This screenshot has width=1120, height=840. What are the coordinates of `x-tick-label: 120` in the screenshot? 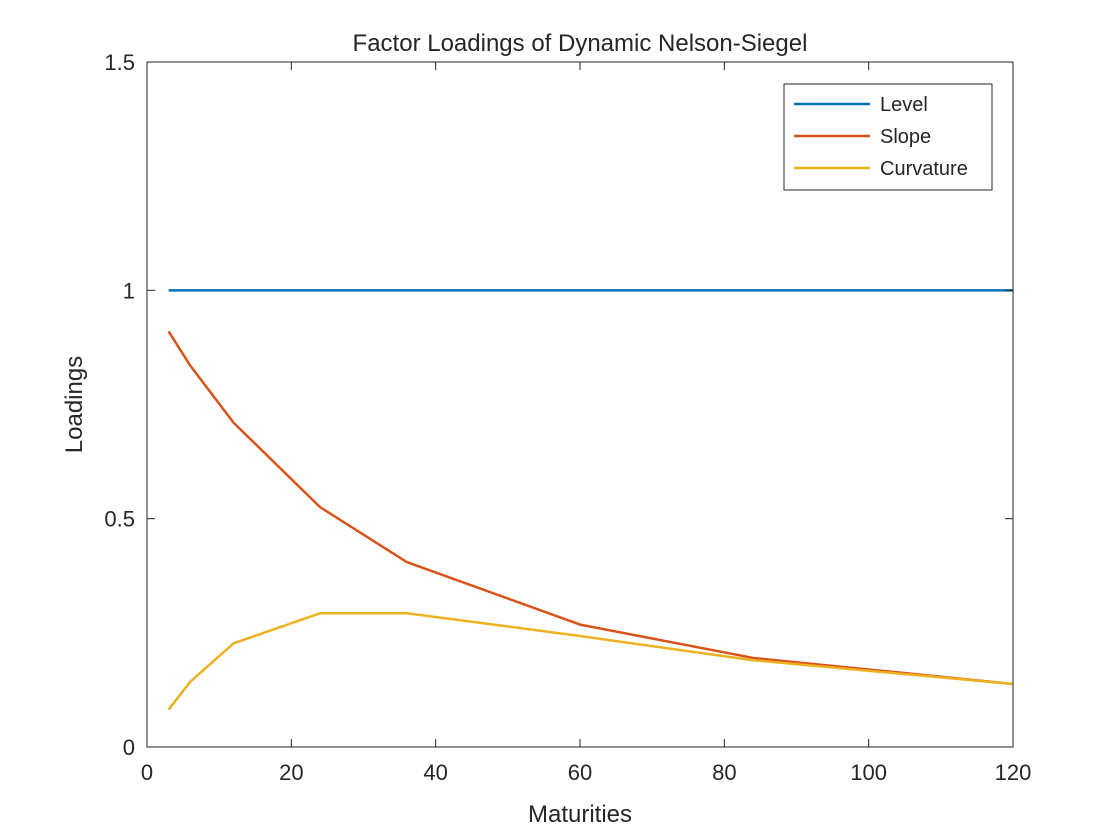 It's located at (1013, 772).